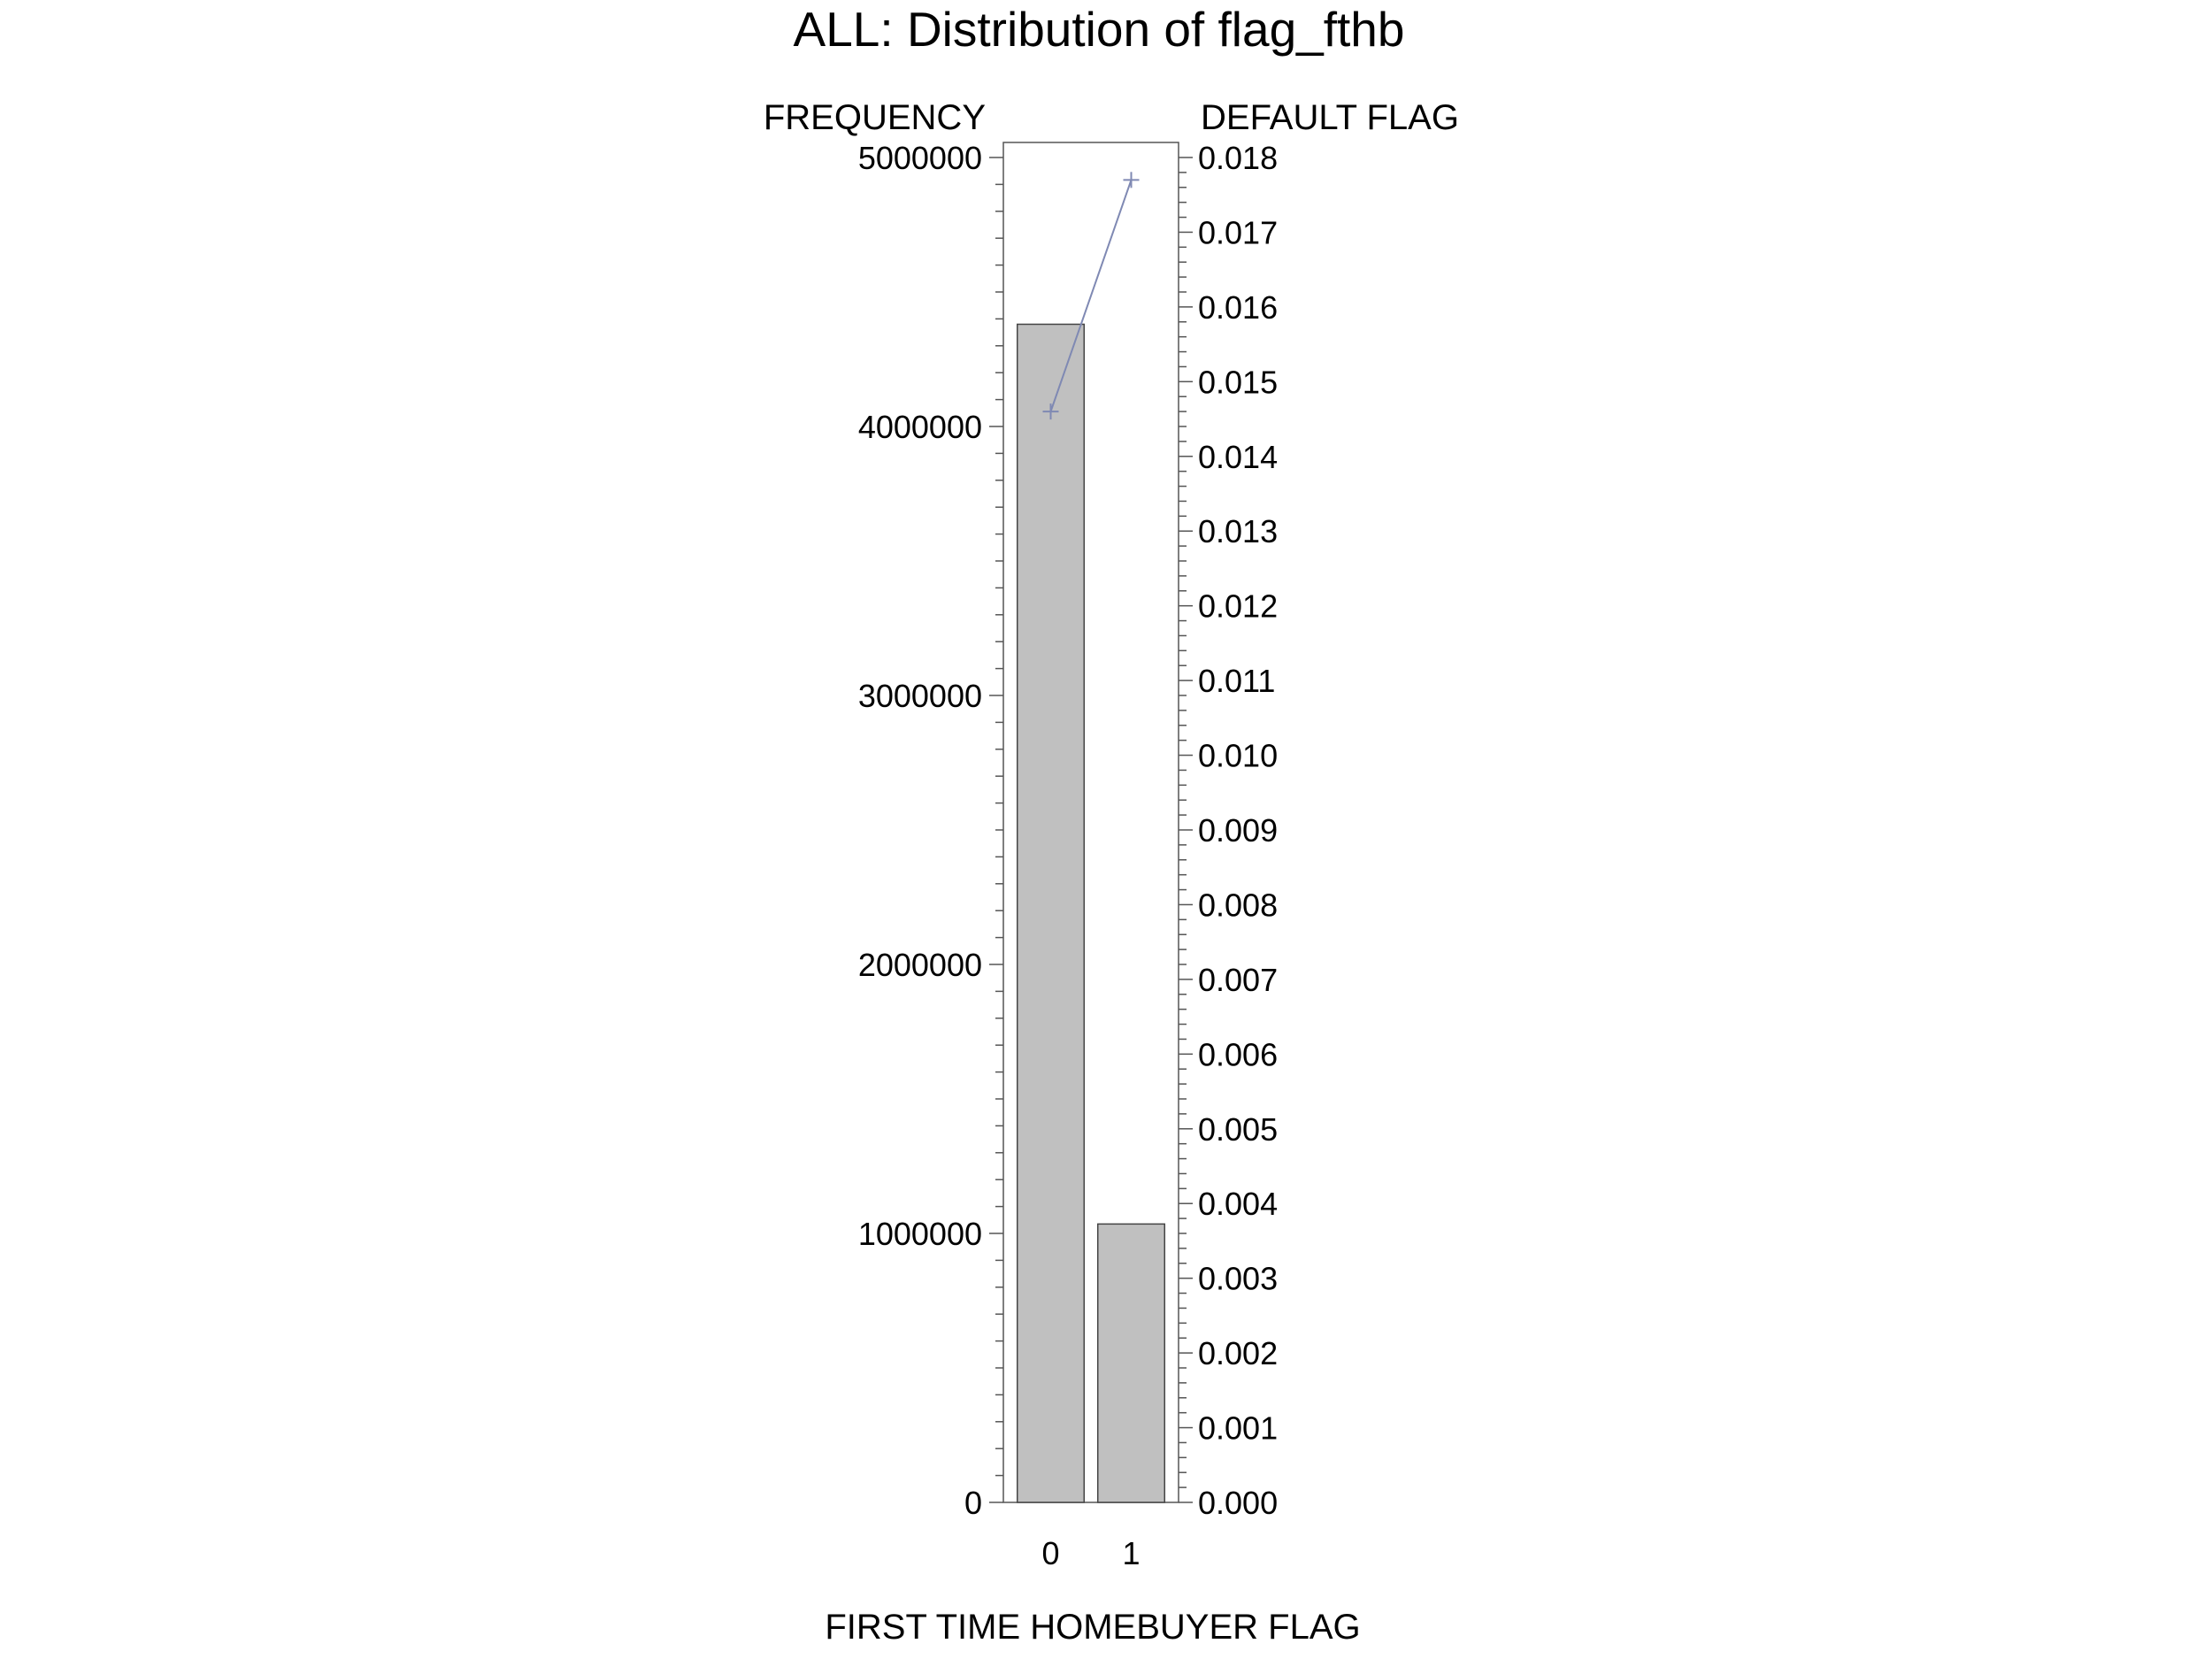  Describe the element at coordinates (1238, 1353) in the screenshot. I see `y2-tick-label: 0.002` at that location.